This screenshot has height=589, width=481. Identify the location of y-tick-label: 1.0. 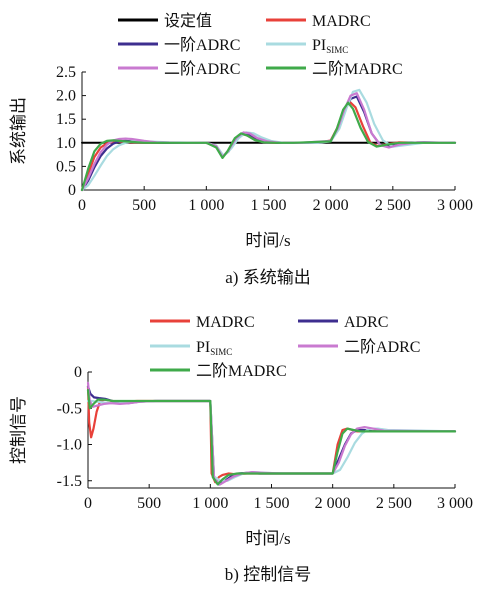
(66, 143).